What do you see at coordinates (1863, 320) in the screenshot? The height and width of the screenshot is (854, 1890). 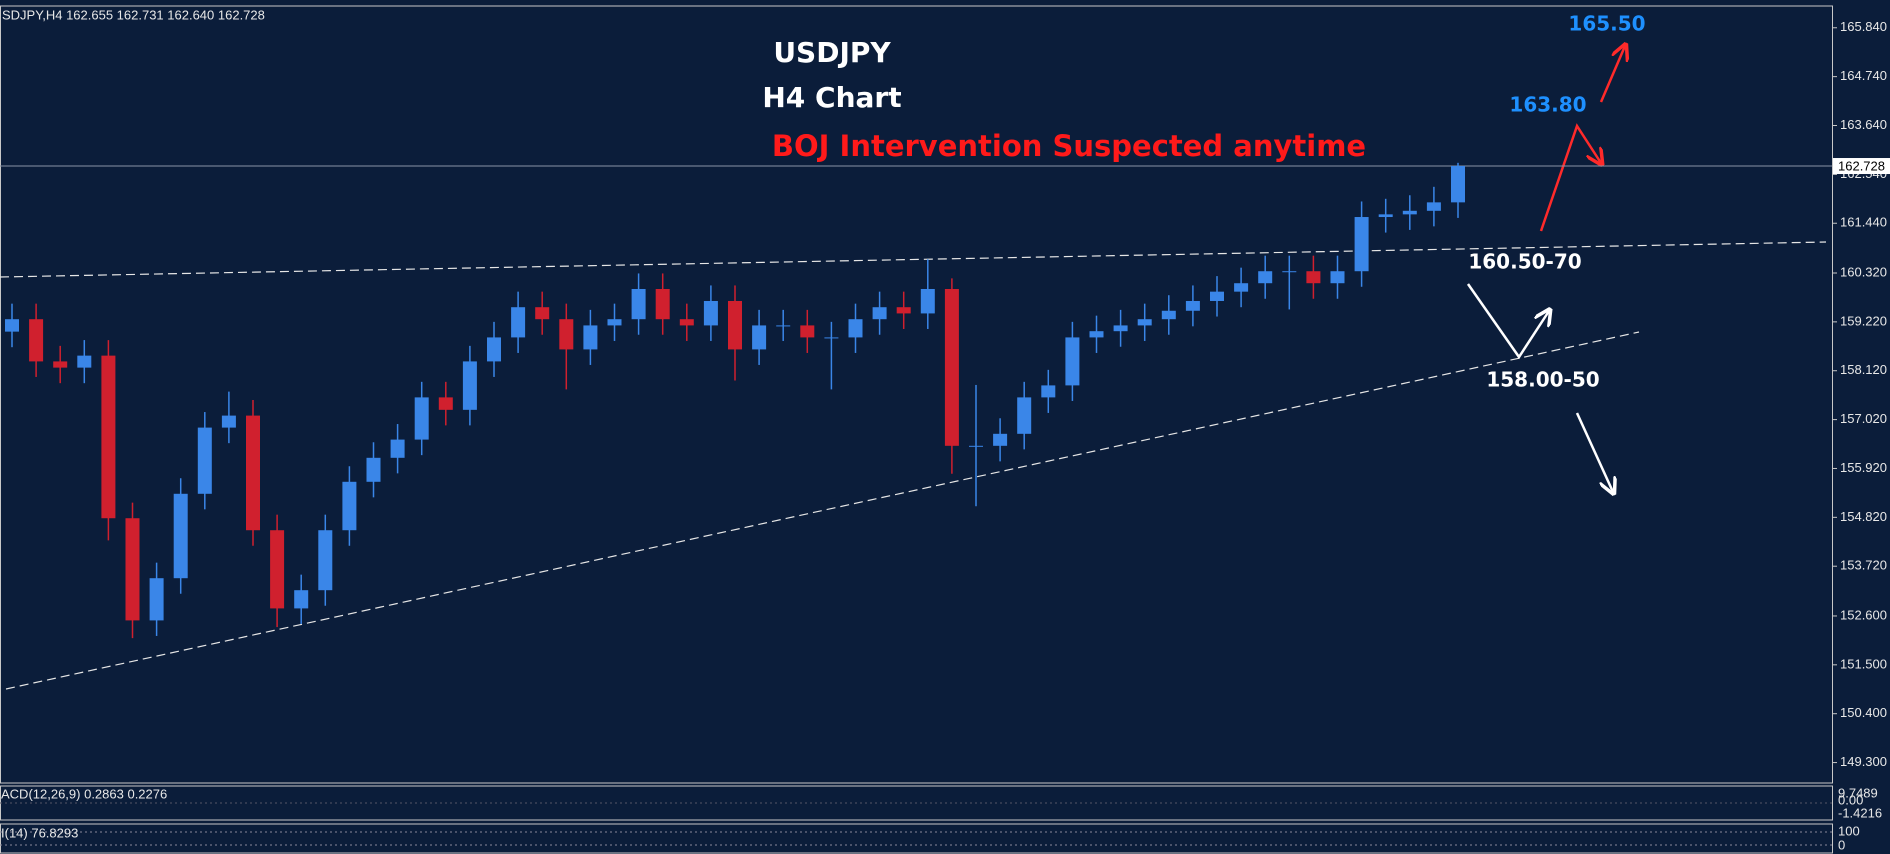 I see `y-tick-label: 159.220` at bounding box center [1863, 320].